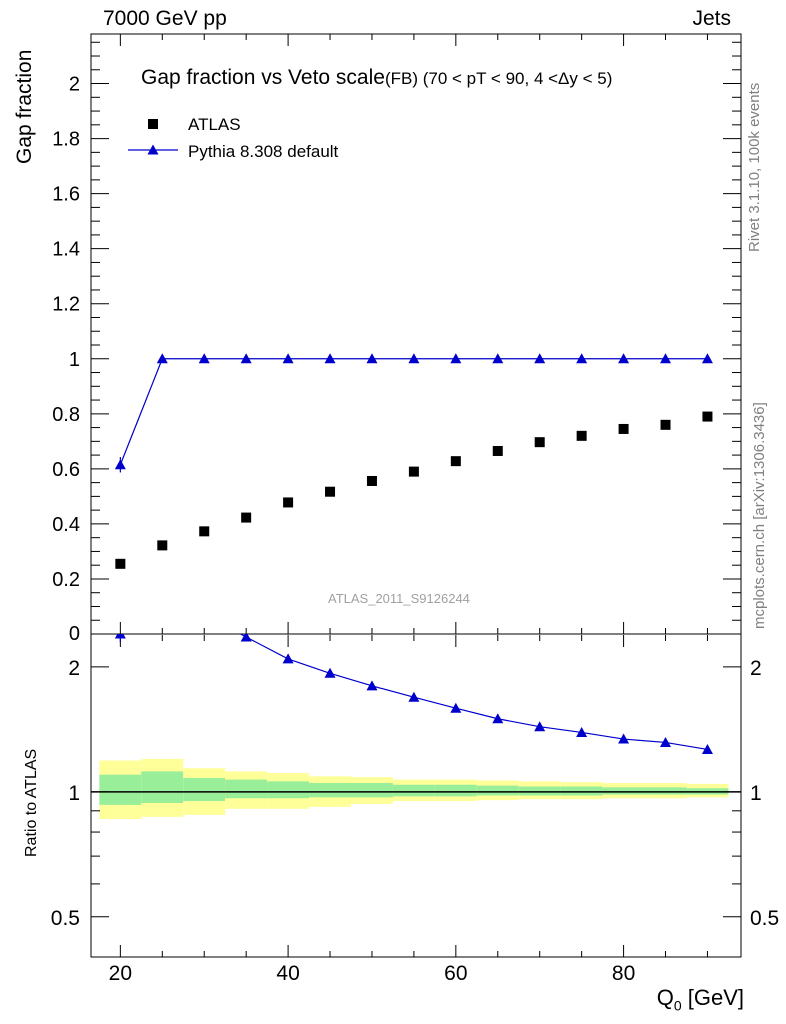 Image resolution: width=786 pixels, height=1024 pixels. What do you see at coordinates (153, 149) in the screenshot?
I see `legend-marker-pythia` at bounding box center [153, 149].